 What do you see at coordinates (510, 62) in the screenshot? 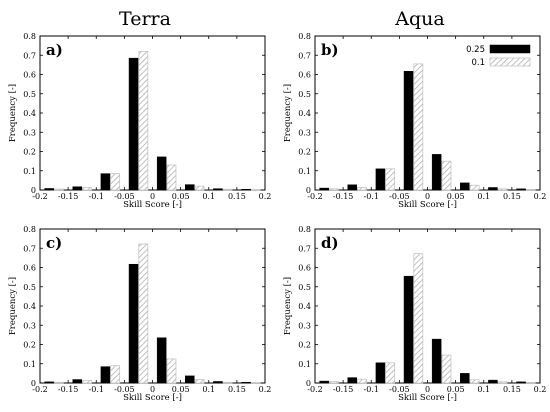
I see `legend-swatch` at bounding box center [510, 62].